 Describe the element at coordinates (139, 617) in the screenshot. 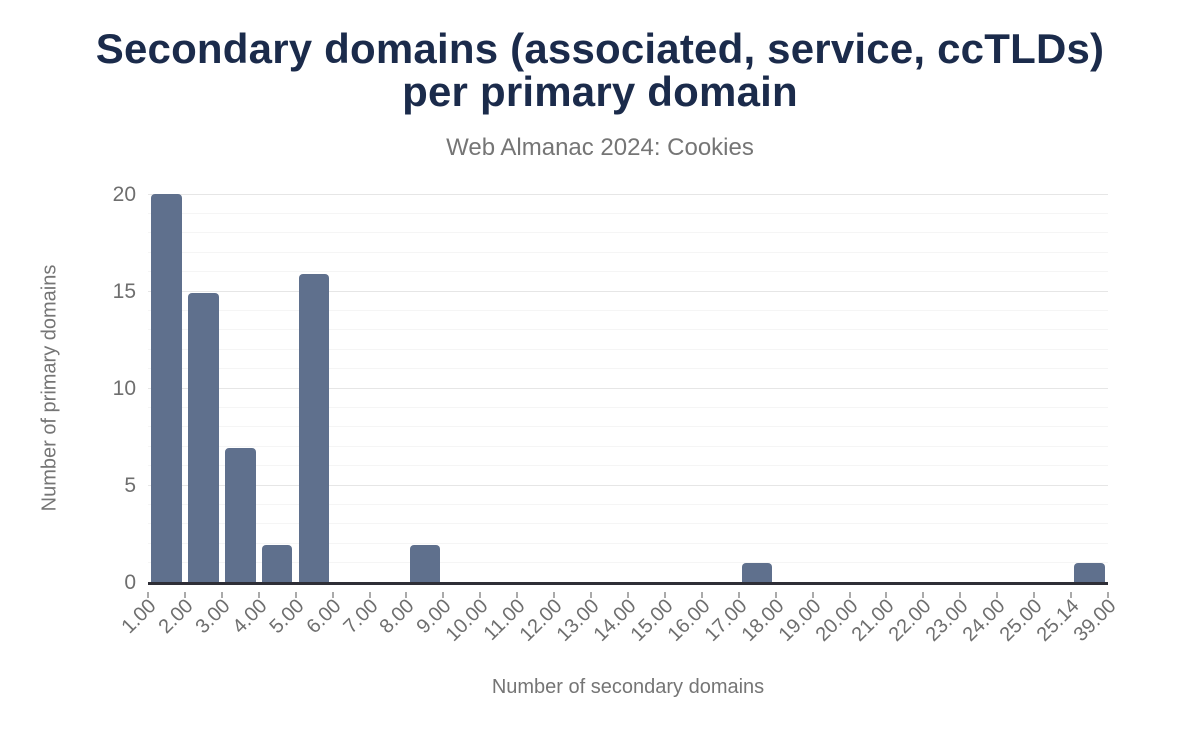

I see `x-tick-label: 1.00` at that location.